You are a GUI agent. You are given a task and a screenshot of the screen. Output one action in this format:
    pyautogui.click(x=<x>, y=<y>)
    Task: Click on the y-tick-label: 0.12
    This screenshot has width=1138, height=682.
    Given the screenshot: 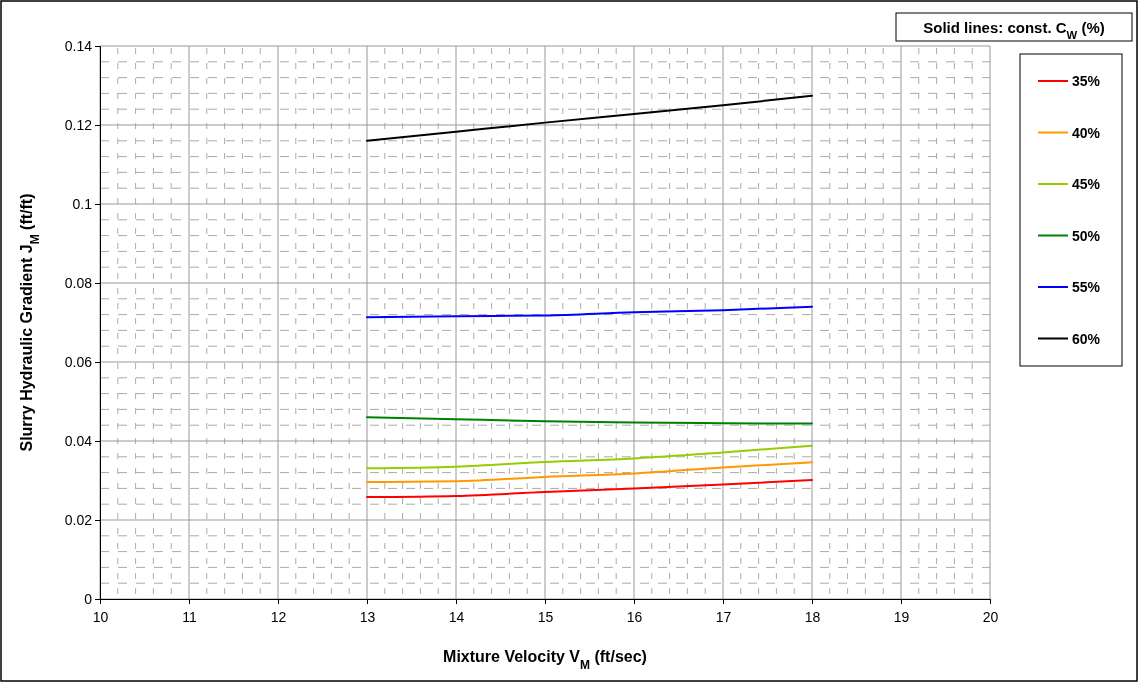 What is the action you would take?
    pyautogui.click(x=78, y=124)
    